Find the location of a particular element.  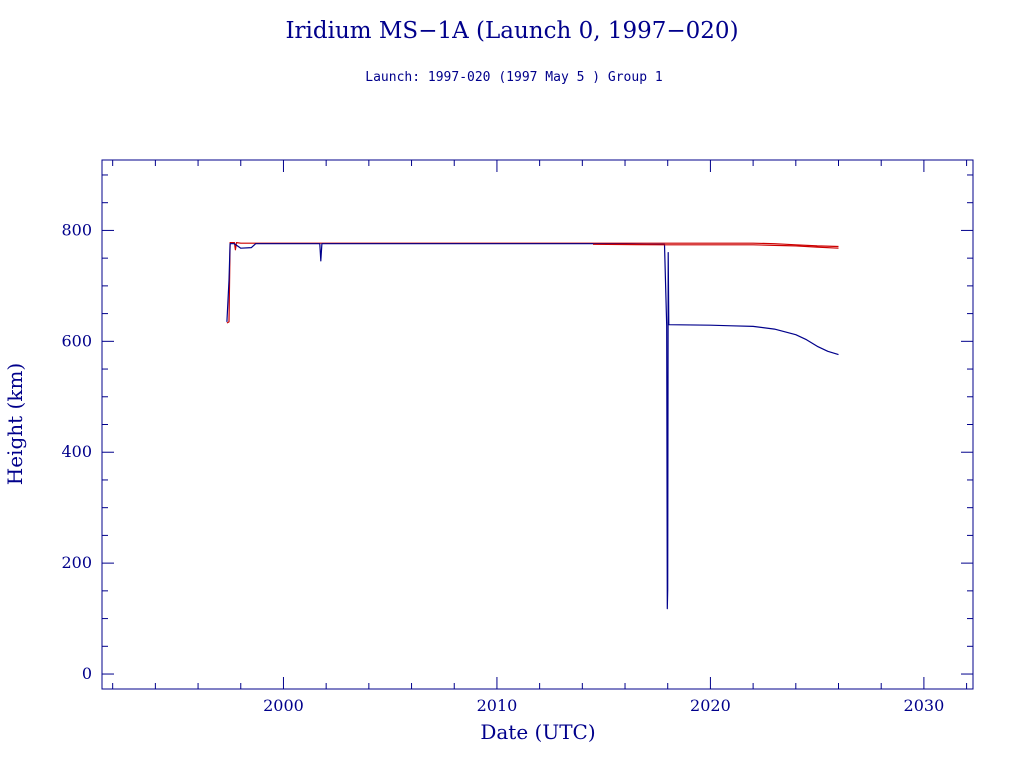

y-axis-label: Height (km) is located at coordinates (15, 424).